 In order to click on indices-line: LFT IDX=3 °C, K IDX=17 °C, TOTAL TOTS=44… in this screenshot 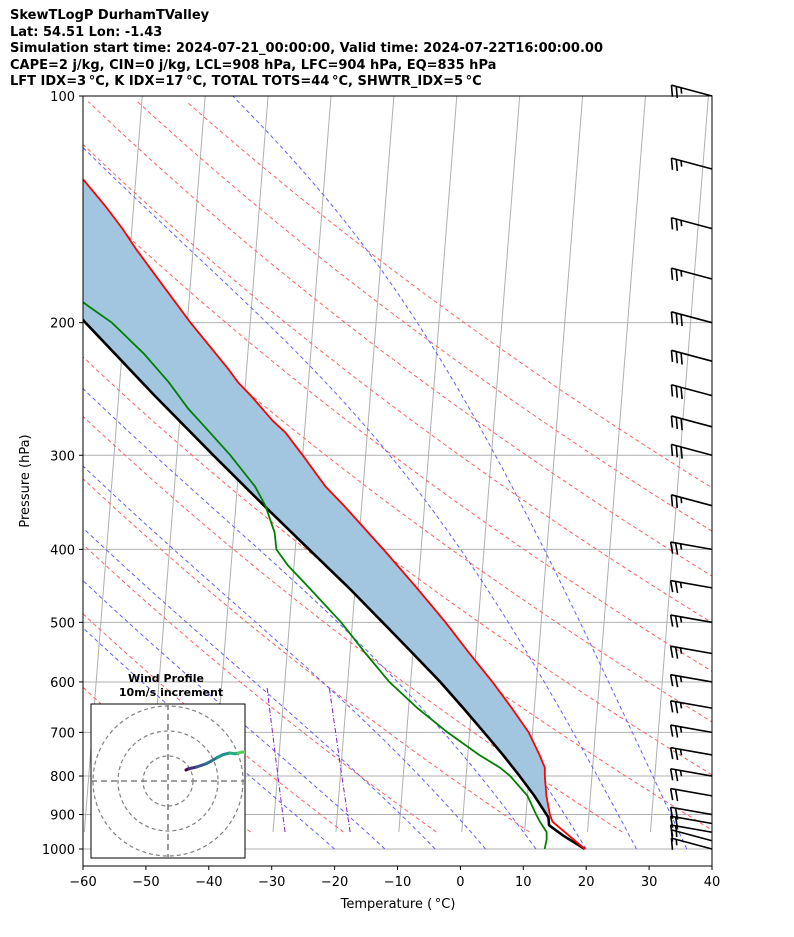, I will do `click(246, 81)`.